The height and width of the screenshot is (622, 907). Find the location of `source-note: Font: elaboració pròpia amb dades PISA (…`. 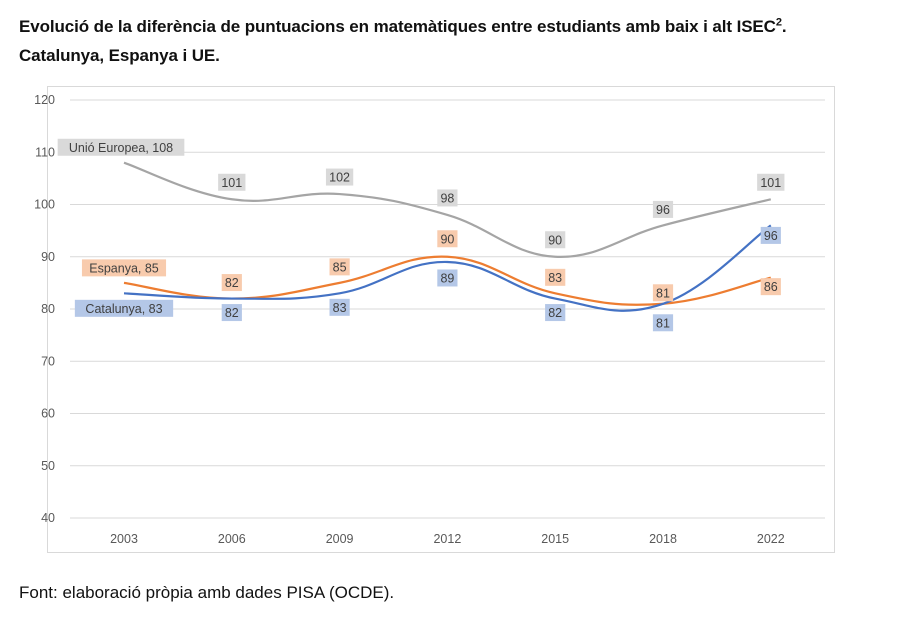

source-note: Font: elaboració pròpia amb dades PISA (… is located at coordinates (207, 592).